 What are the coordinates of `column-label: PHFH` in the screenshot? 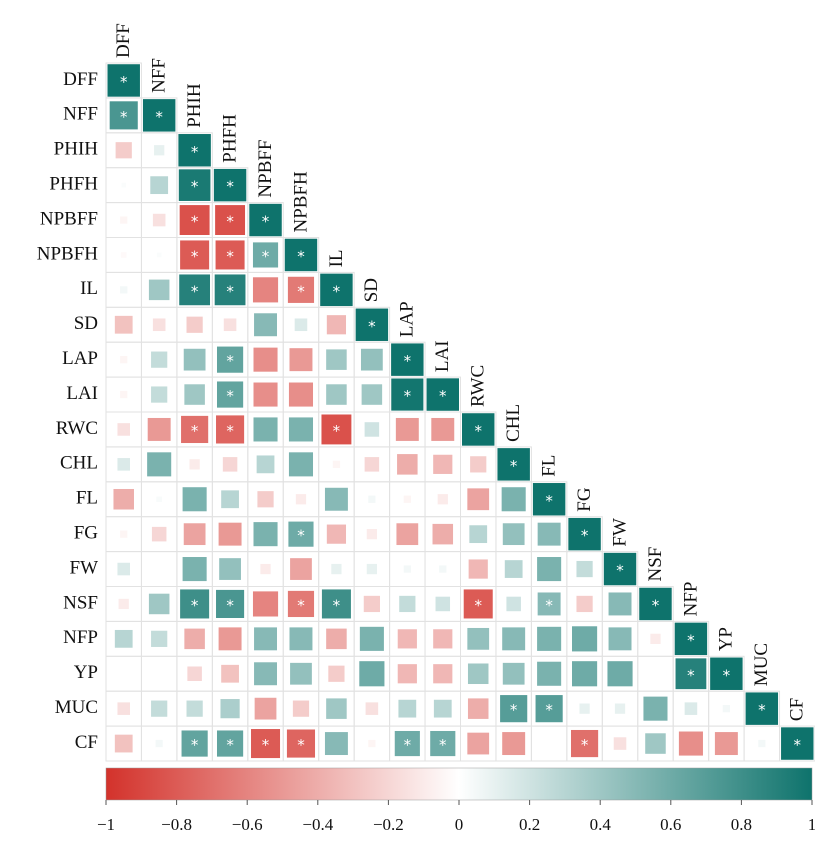 It's located at (229, 138).